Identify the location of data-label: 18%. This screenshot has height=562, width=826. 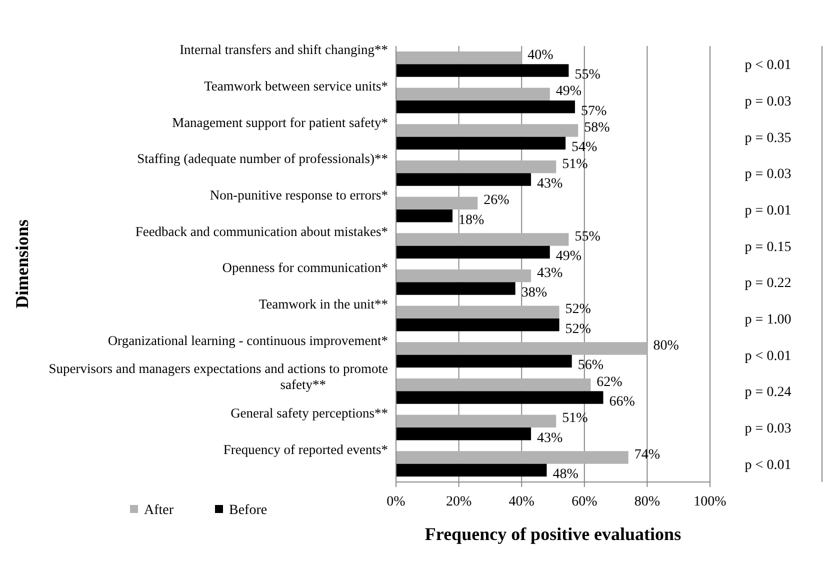
(471, 220).